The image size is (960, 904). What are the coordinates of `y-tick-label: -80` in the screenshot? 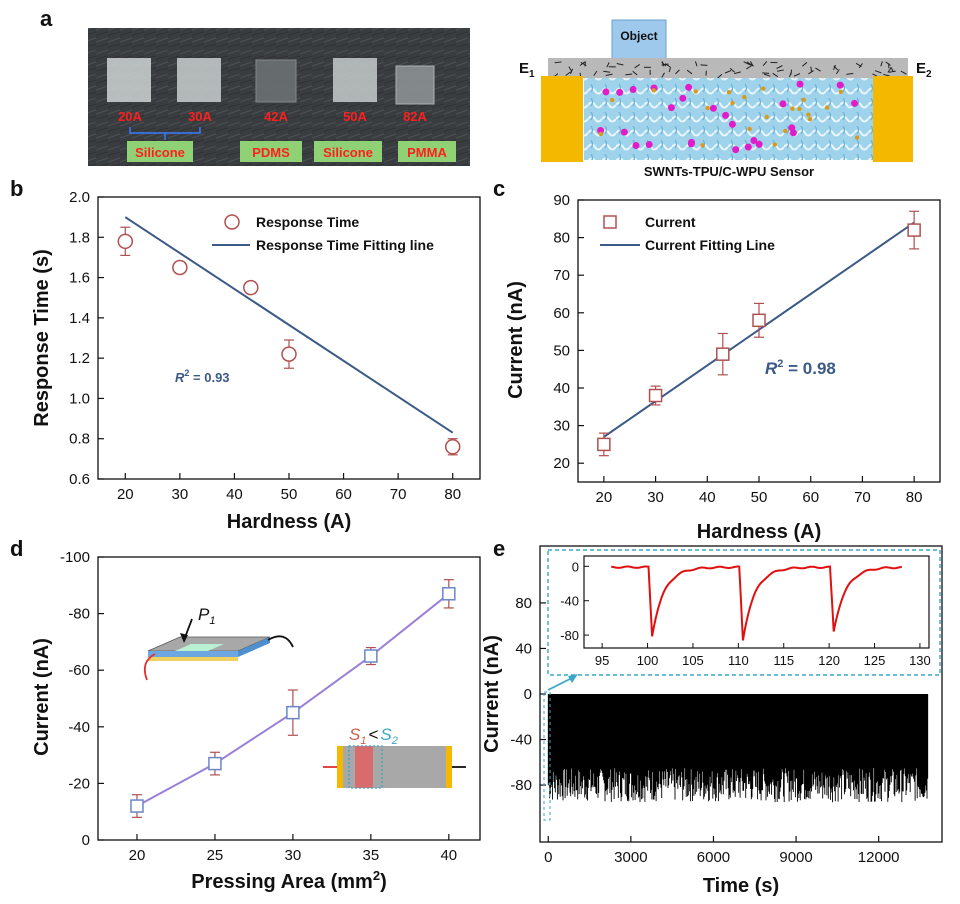 It's located at (79, 614).